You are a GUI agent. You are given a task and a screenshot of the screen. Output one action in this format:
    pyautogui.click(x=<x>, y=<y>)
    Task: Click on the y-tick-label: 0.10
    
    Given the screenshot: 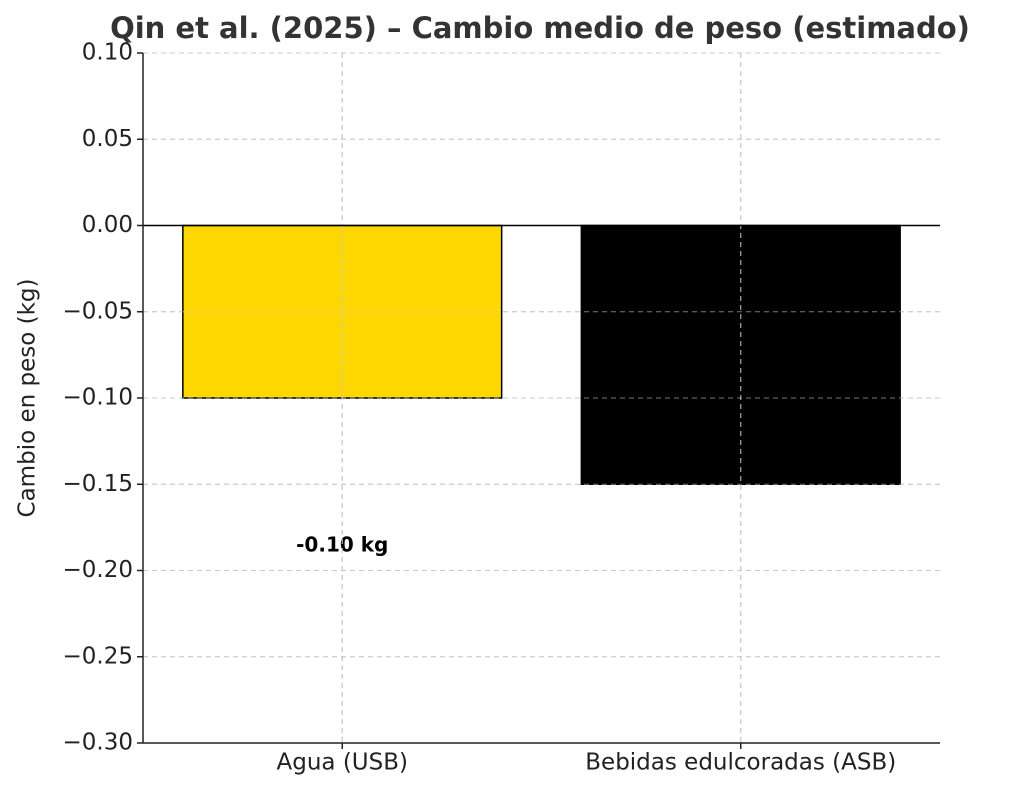 What is the action you would take?
    pyautogui.click(x=107, y=53)
    